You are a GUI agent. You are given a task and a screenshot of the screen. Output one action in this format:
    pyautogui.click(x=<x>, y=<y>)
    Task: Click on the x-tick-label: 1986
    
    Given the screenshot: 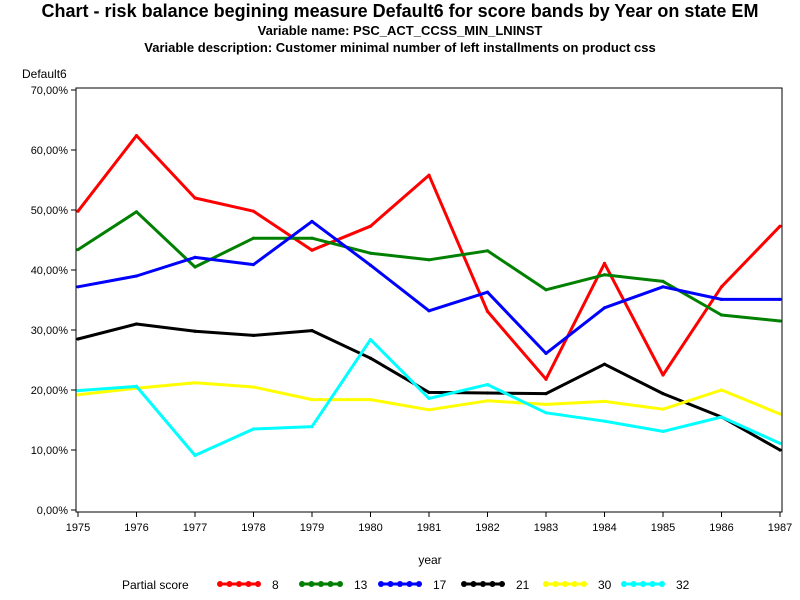 What is the action you would take?
    pyautogui.click(x=721, y=528)
    